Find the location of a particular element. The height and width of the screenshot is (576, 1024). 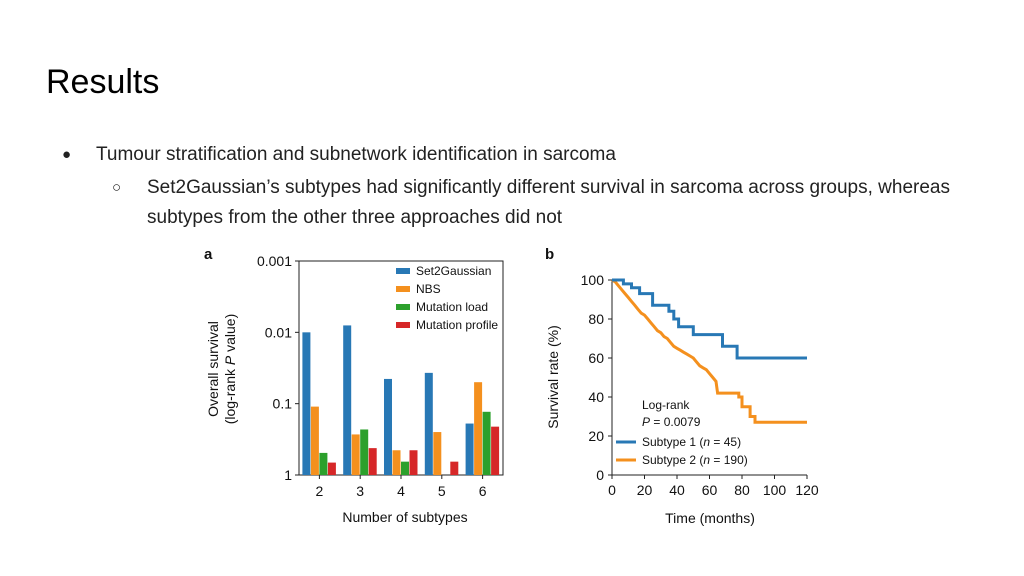

panel-b-lines is located at coordinates (709, 351).